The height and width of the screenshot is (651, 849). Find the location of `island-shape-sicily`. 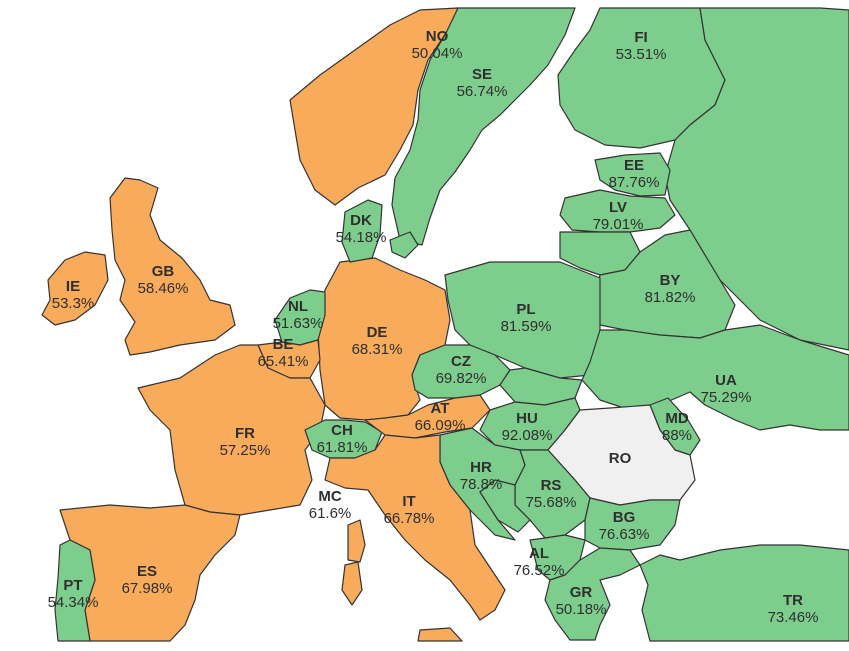

island-shape-sicily is located at coordinates (440, 634).